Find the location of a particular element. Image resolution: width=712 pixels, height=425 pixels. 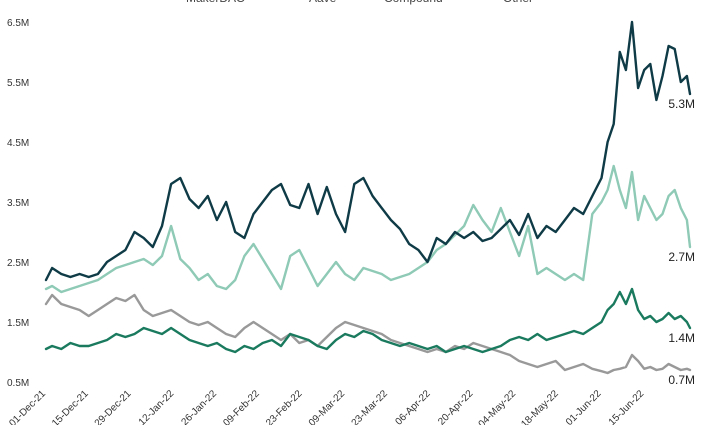

x-tick-label: 09-Mar-22 is located at coordinates (327, 406).